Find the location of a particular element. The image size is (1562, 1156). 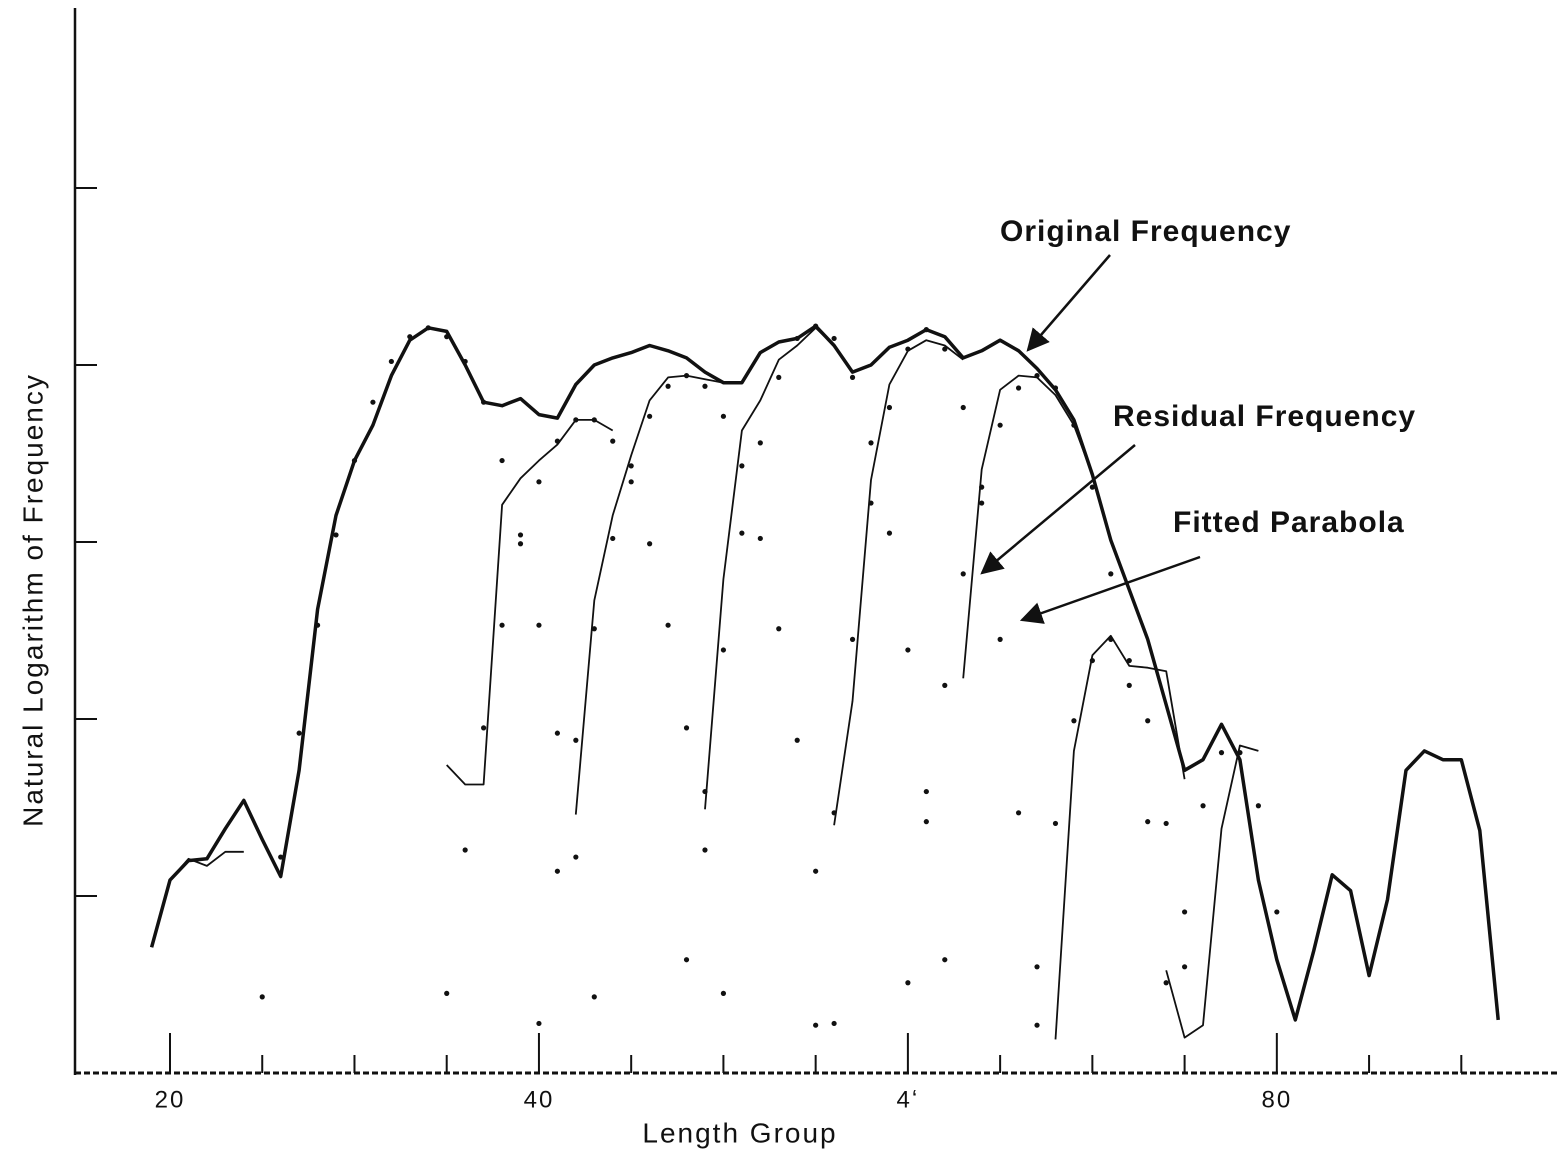

annotation: Fitted Parabola is located at coordinates (1289, 522).